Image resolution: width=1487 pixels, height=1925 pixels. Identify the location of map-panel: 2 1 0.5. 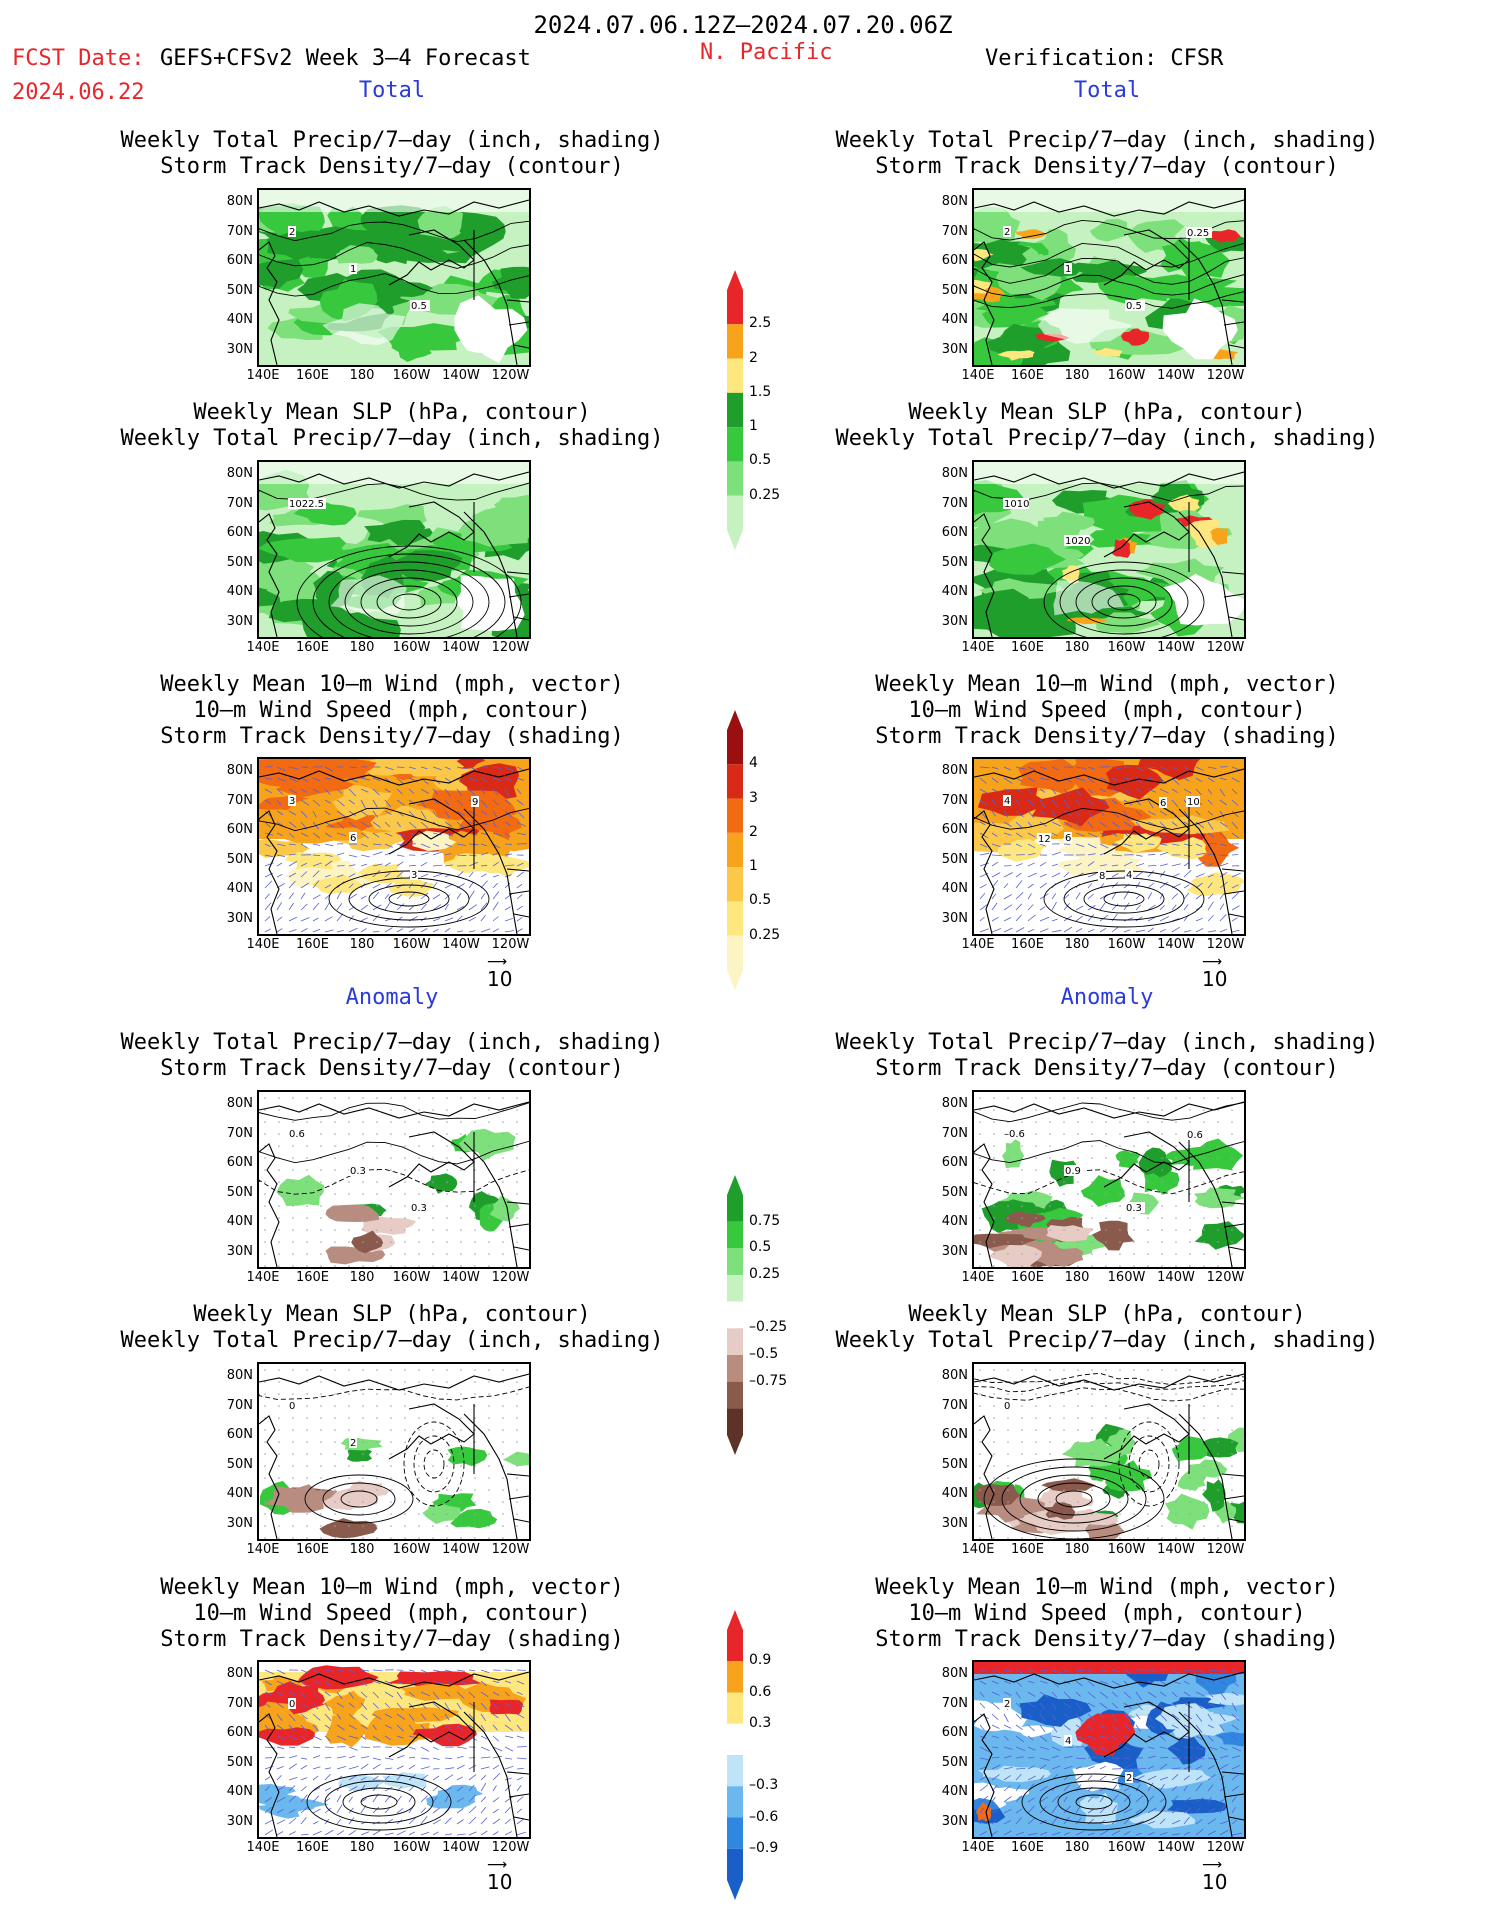
(394, 277).